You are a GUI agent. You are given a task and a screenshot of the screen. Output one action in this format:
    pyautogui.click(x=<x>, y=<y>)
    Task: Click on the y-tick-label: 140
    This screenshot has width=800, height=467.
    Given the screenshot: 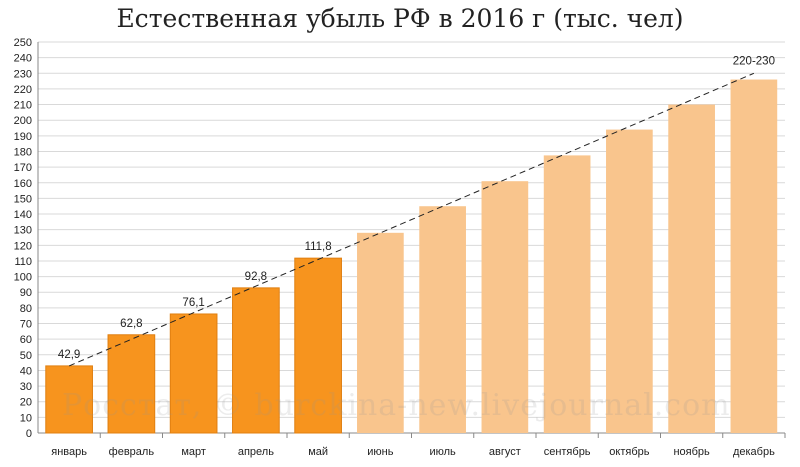 What is the action you would take?
    pyautogui.click(x=23, y=215)
    